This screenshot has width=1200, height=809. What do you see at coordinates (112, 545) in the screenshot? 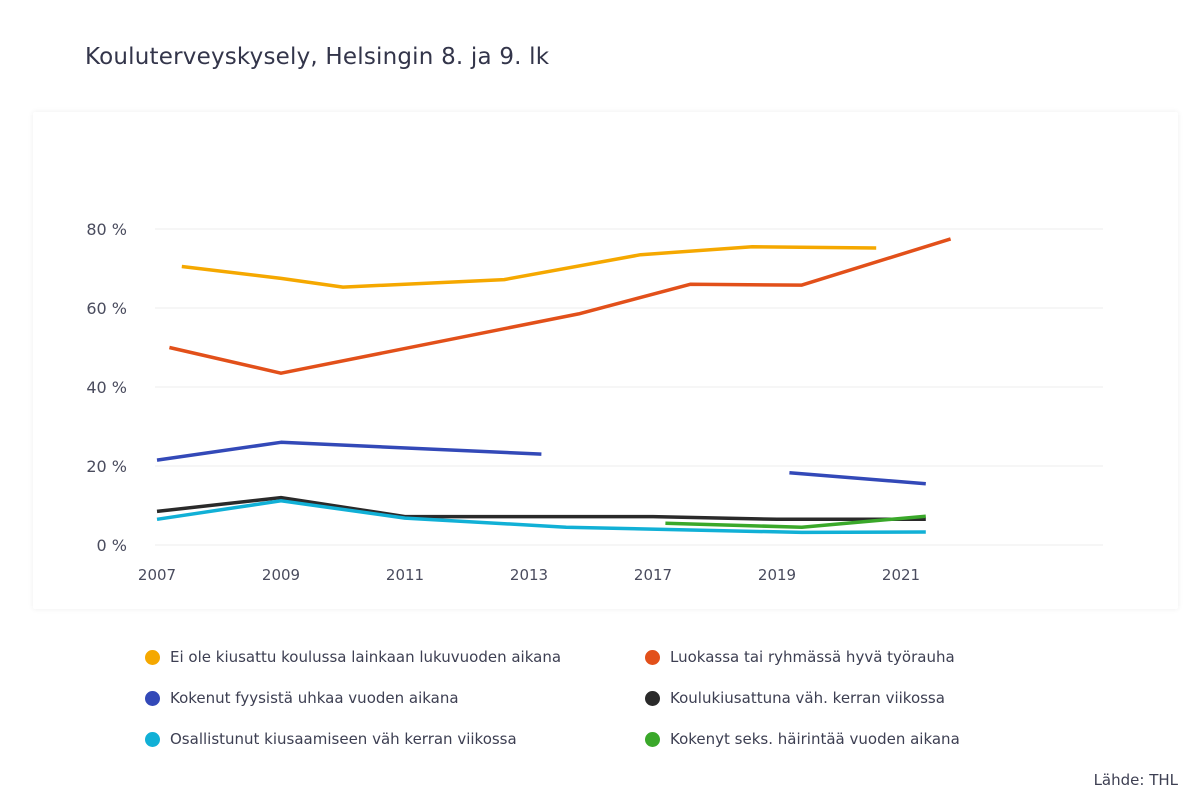
I see `y-tick-label: 0 %` at bounding box center [112, 545].